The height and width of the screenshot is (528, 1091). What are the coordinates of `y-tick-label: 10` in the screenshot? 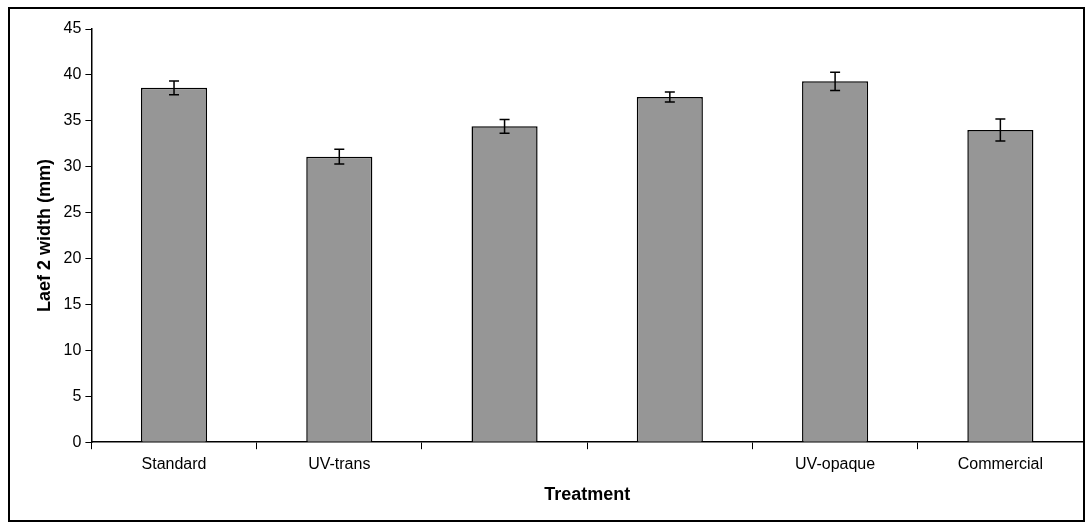 It's located at (72, 349).